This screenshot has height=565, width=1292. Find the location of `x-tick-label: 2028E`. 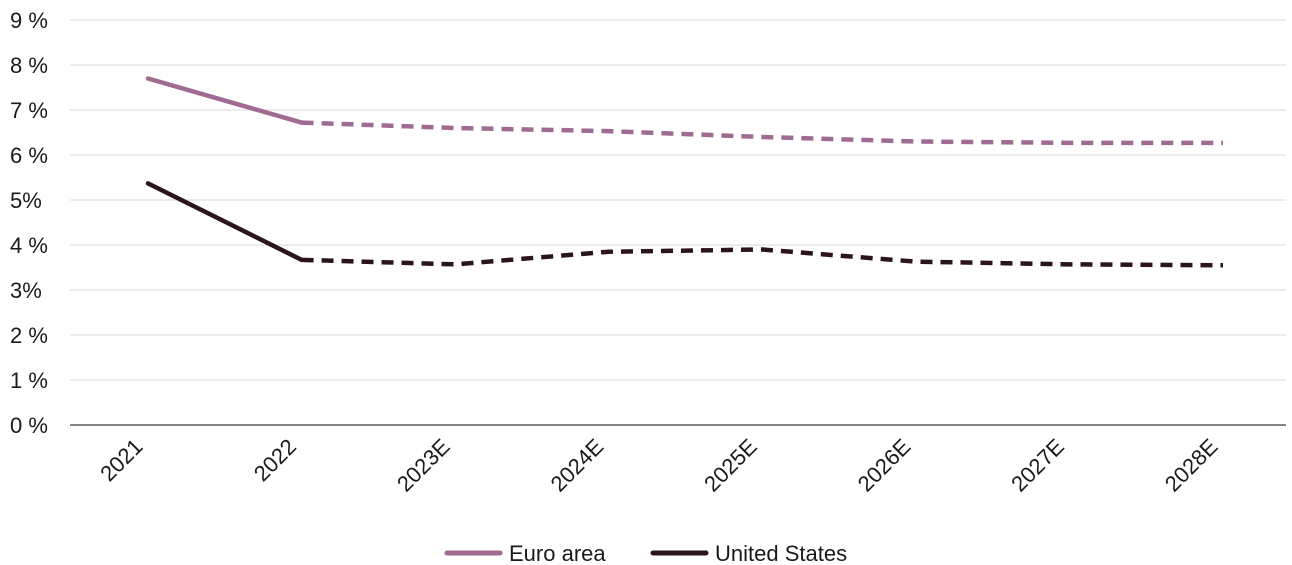

x-tick-label: 2028E is located at coordinates (1191, 465).